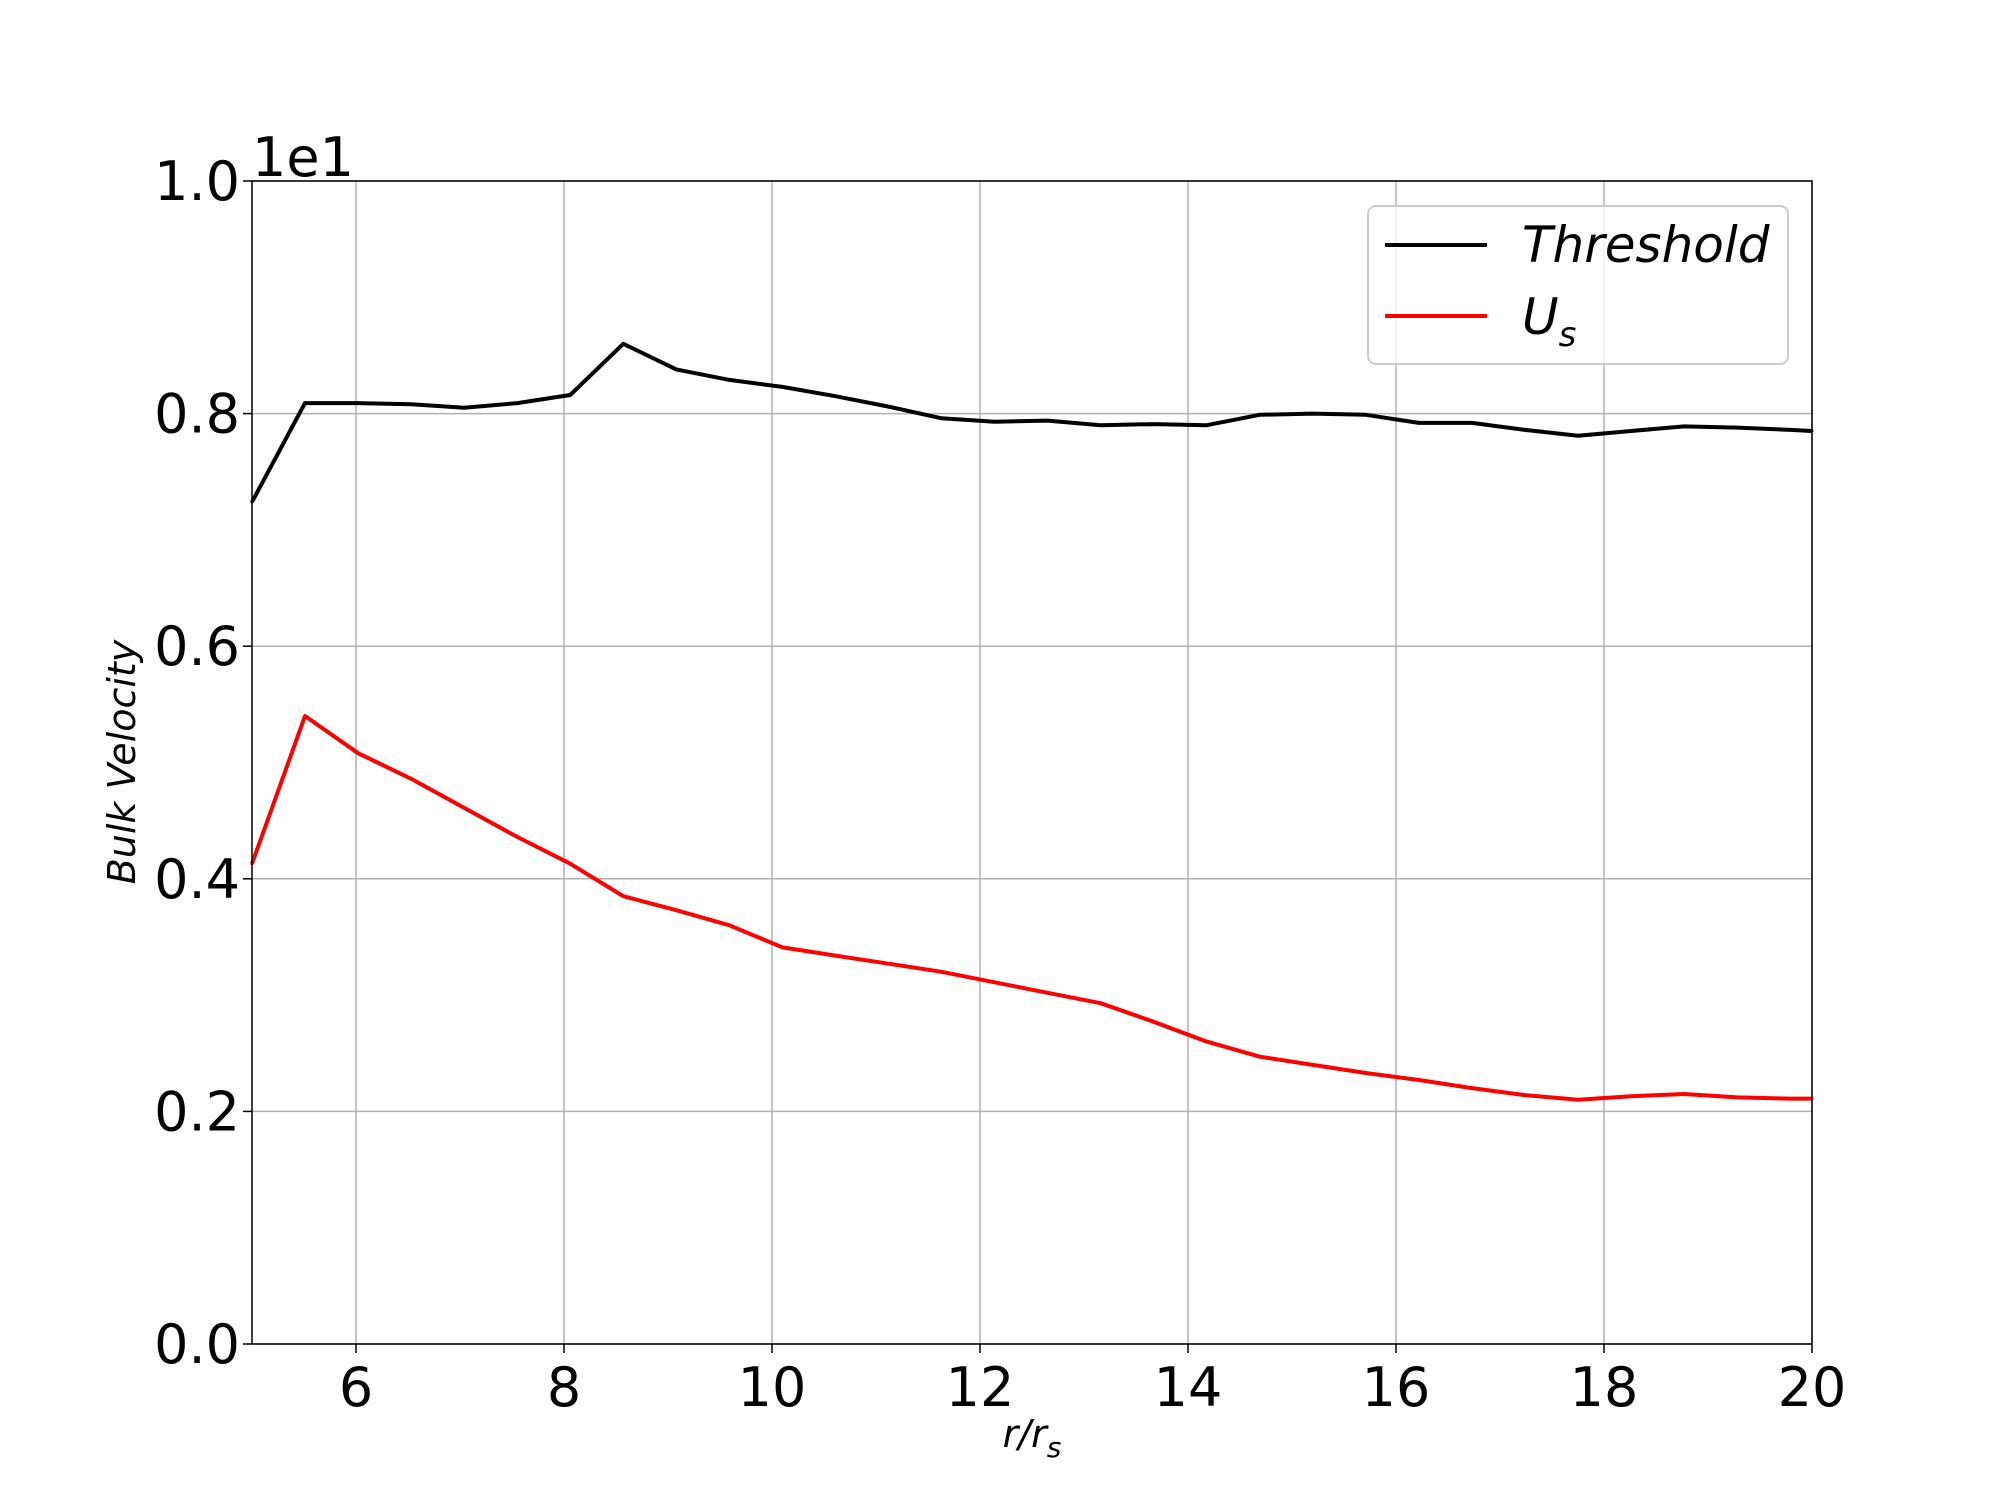 The image size is (2000, 1500). Describe the element at coordinates (1578, 285) in the screenshot. I see `legend: Threshold Us` at that location.